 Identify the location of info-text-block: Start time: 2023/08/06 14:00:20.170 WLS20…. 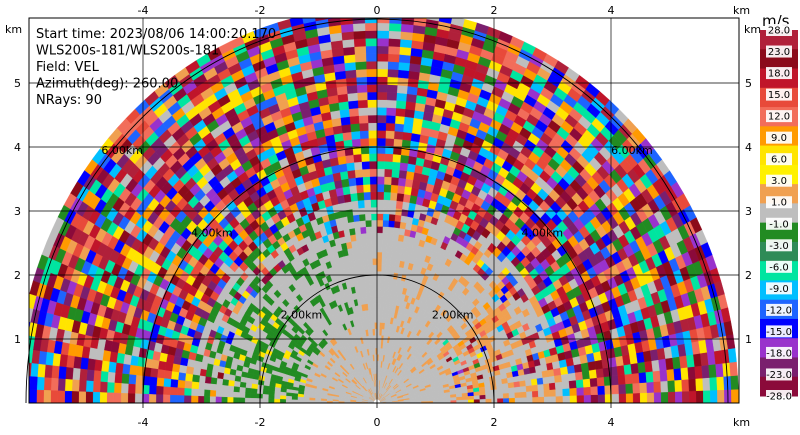
(156, 67).